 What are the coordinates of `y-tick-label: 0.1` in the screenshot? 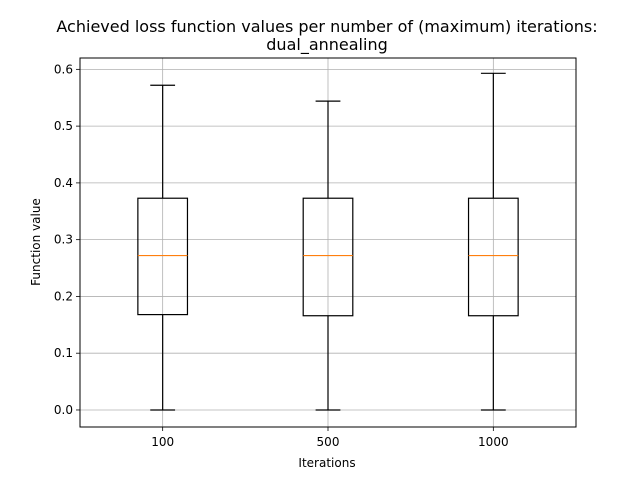 It's located at (63, 353).